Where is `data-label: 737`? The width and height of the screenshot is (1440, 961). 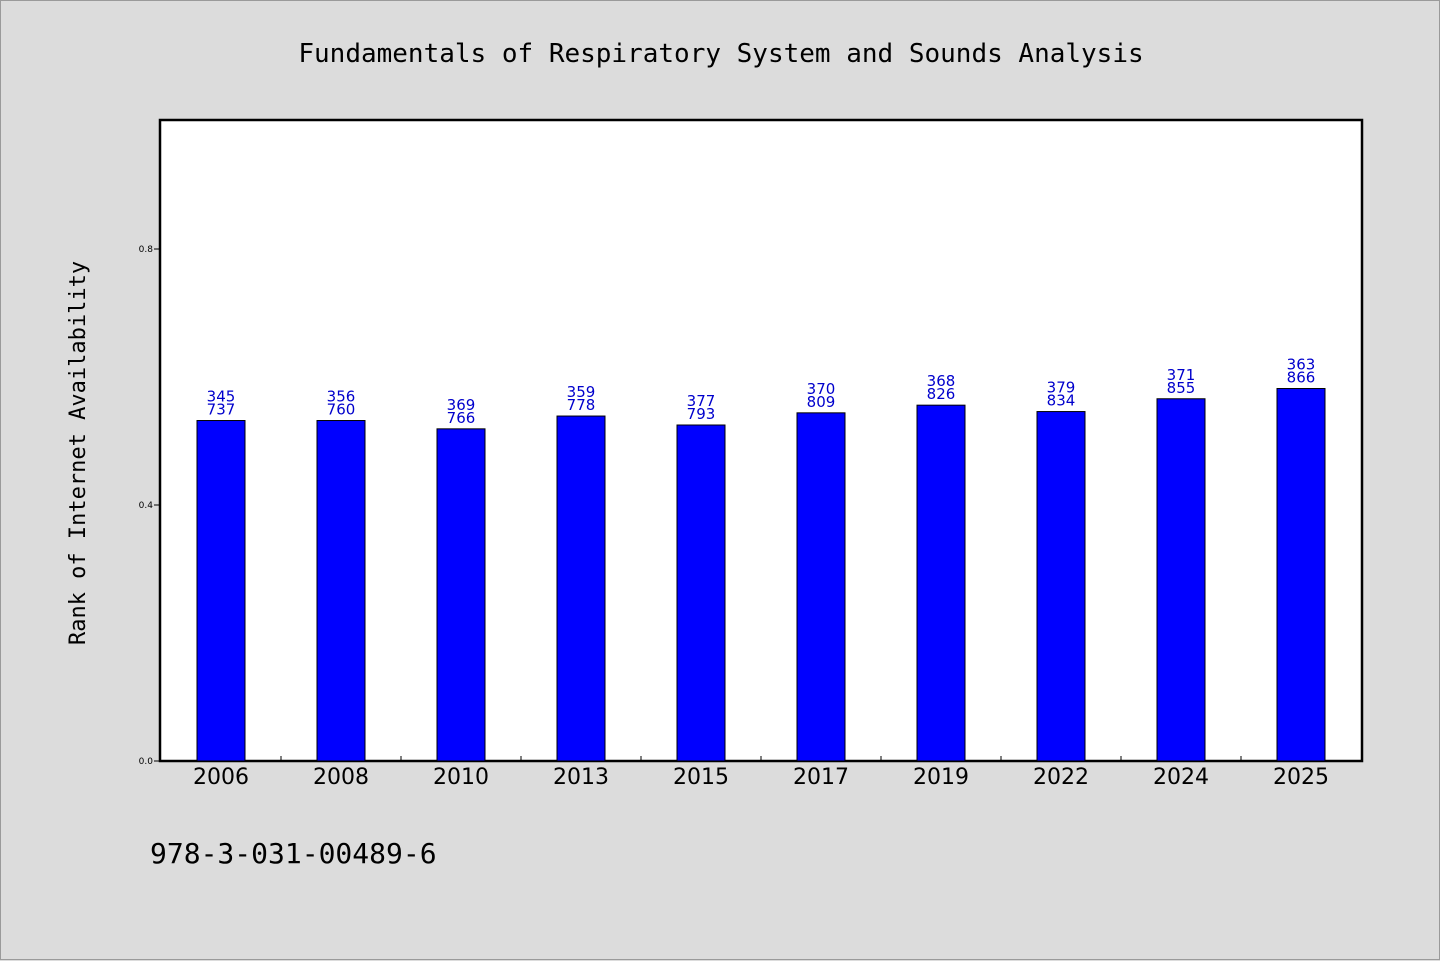 data-label: 737 is located at coordinates (221, 410).